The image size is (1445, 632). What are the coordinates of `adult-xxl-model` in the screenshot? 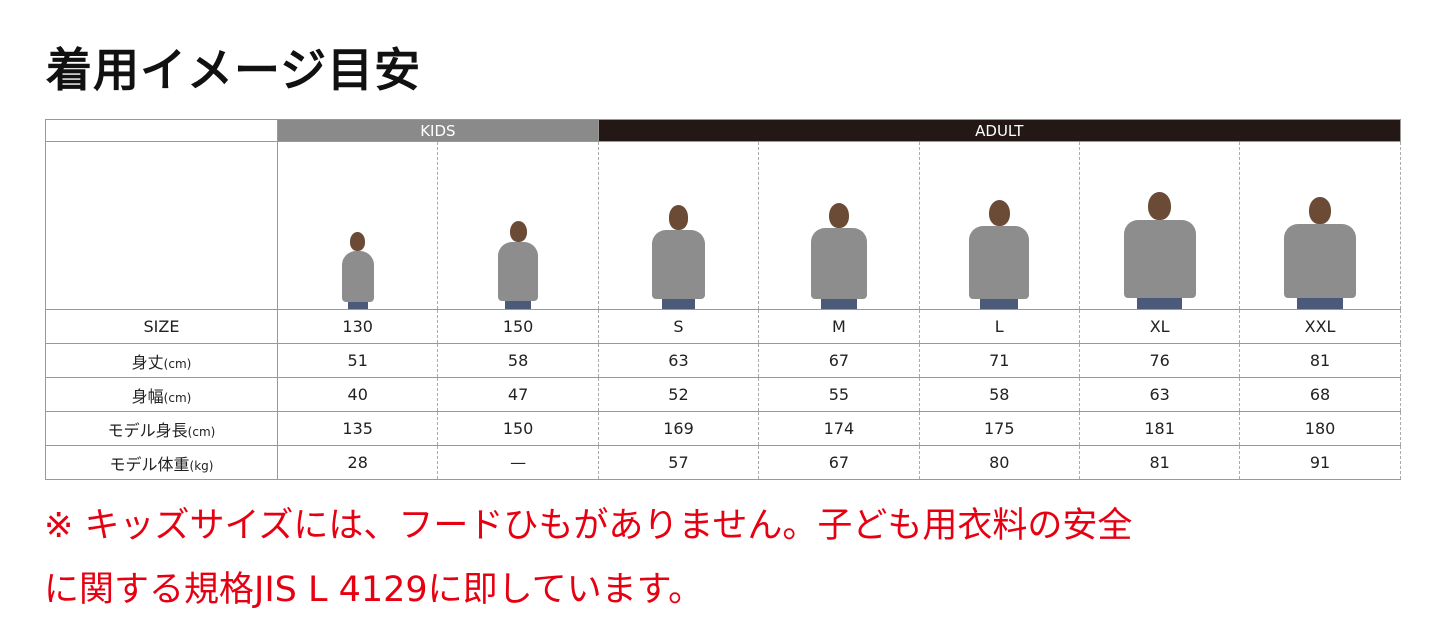 It's located at (1320, 225).